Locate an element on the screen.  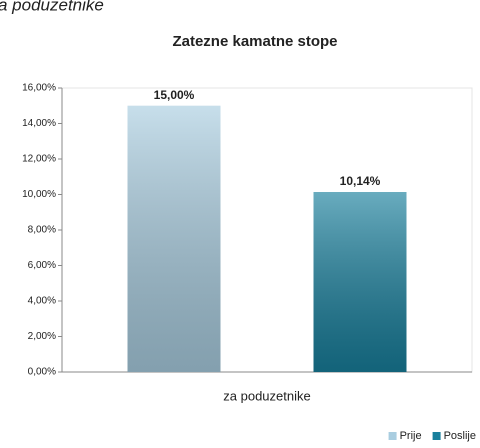
caption: a poduzetnike is located at coordinates (52, 7).